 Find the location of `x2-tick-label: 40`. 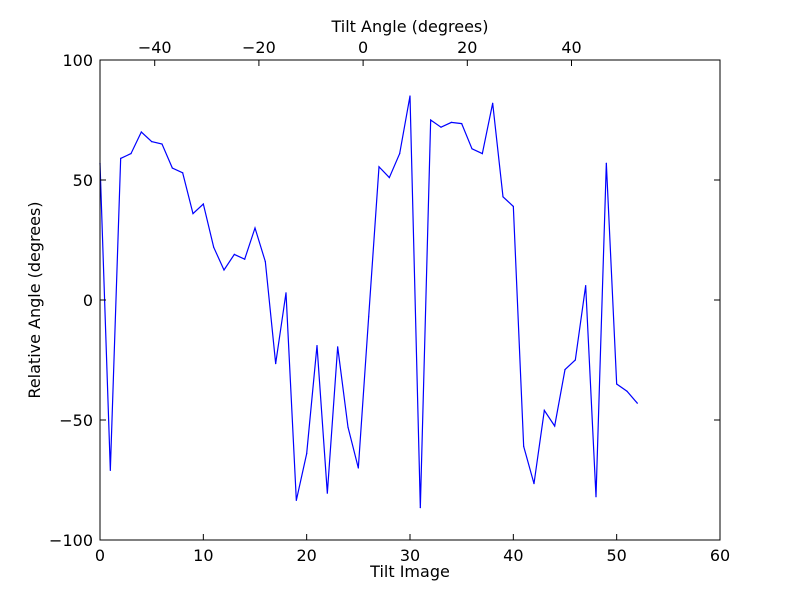

x2-tick-label: 40 is located at coordinates (571, 47).